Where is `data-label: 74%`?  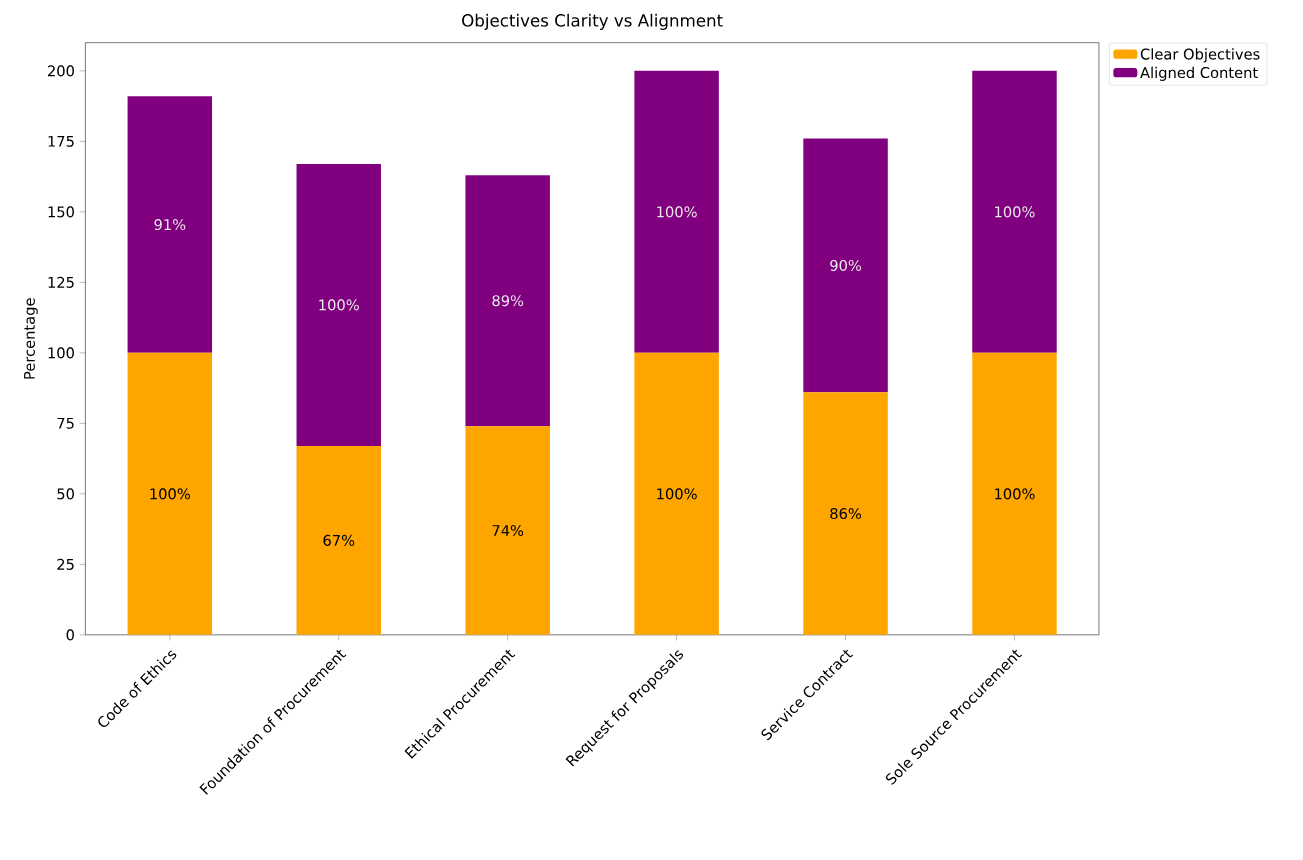 data-label: 74% is located at coordinates (508, 530).